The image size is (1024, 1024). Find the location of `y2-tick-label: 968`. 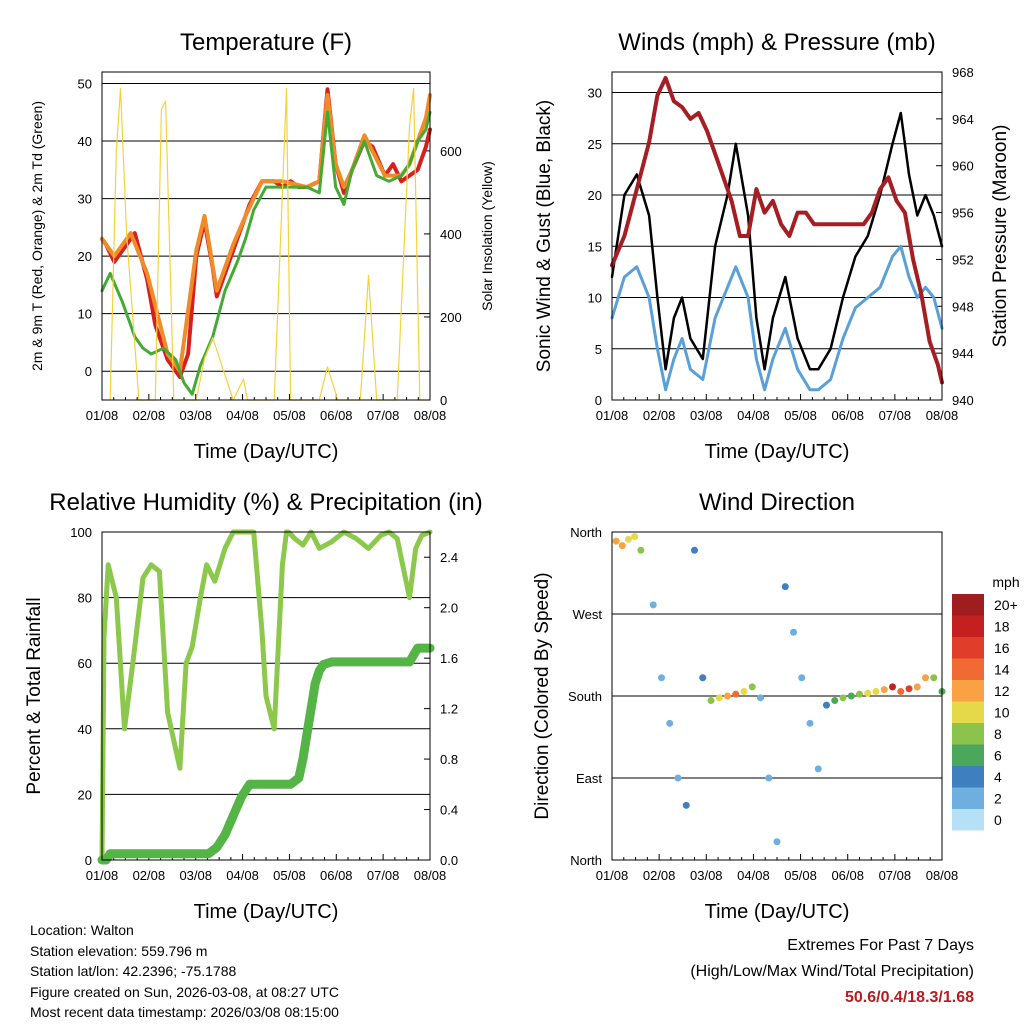

y2-tick-label: 968 is located at coordinates (963, 72).